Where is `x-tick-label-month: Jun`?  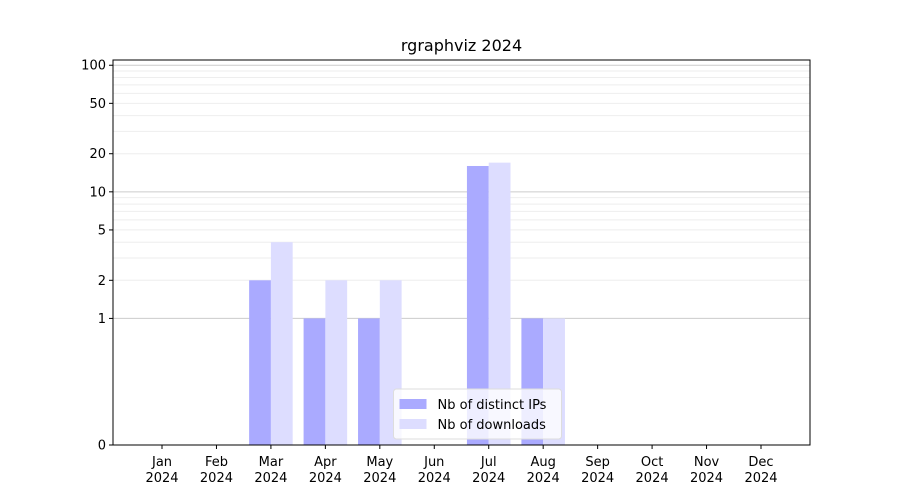 x-tick-label-month: Jun is located at coordinates (433, 462).